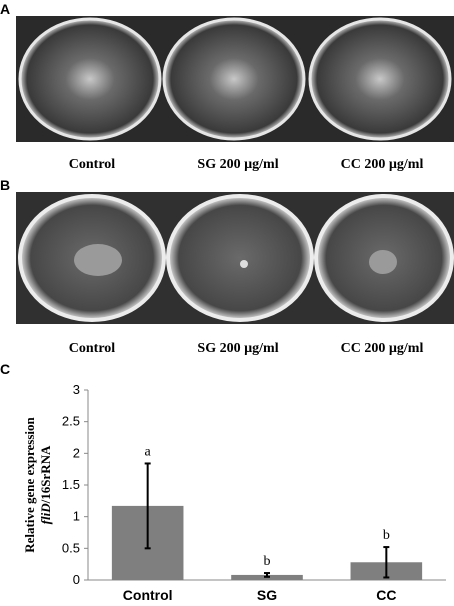  Describe the element at coordinates (45, 514) in the screenshot. I see `gene-name: fliD` at that location.